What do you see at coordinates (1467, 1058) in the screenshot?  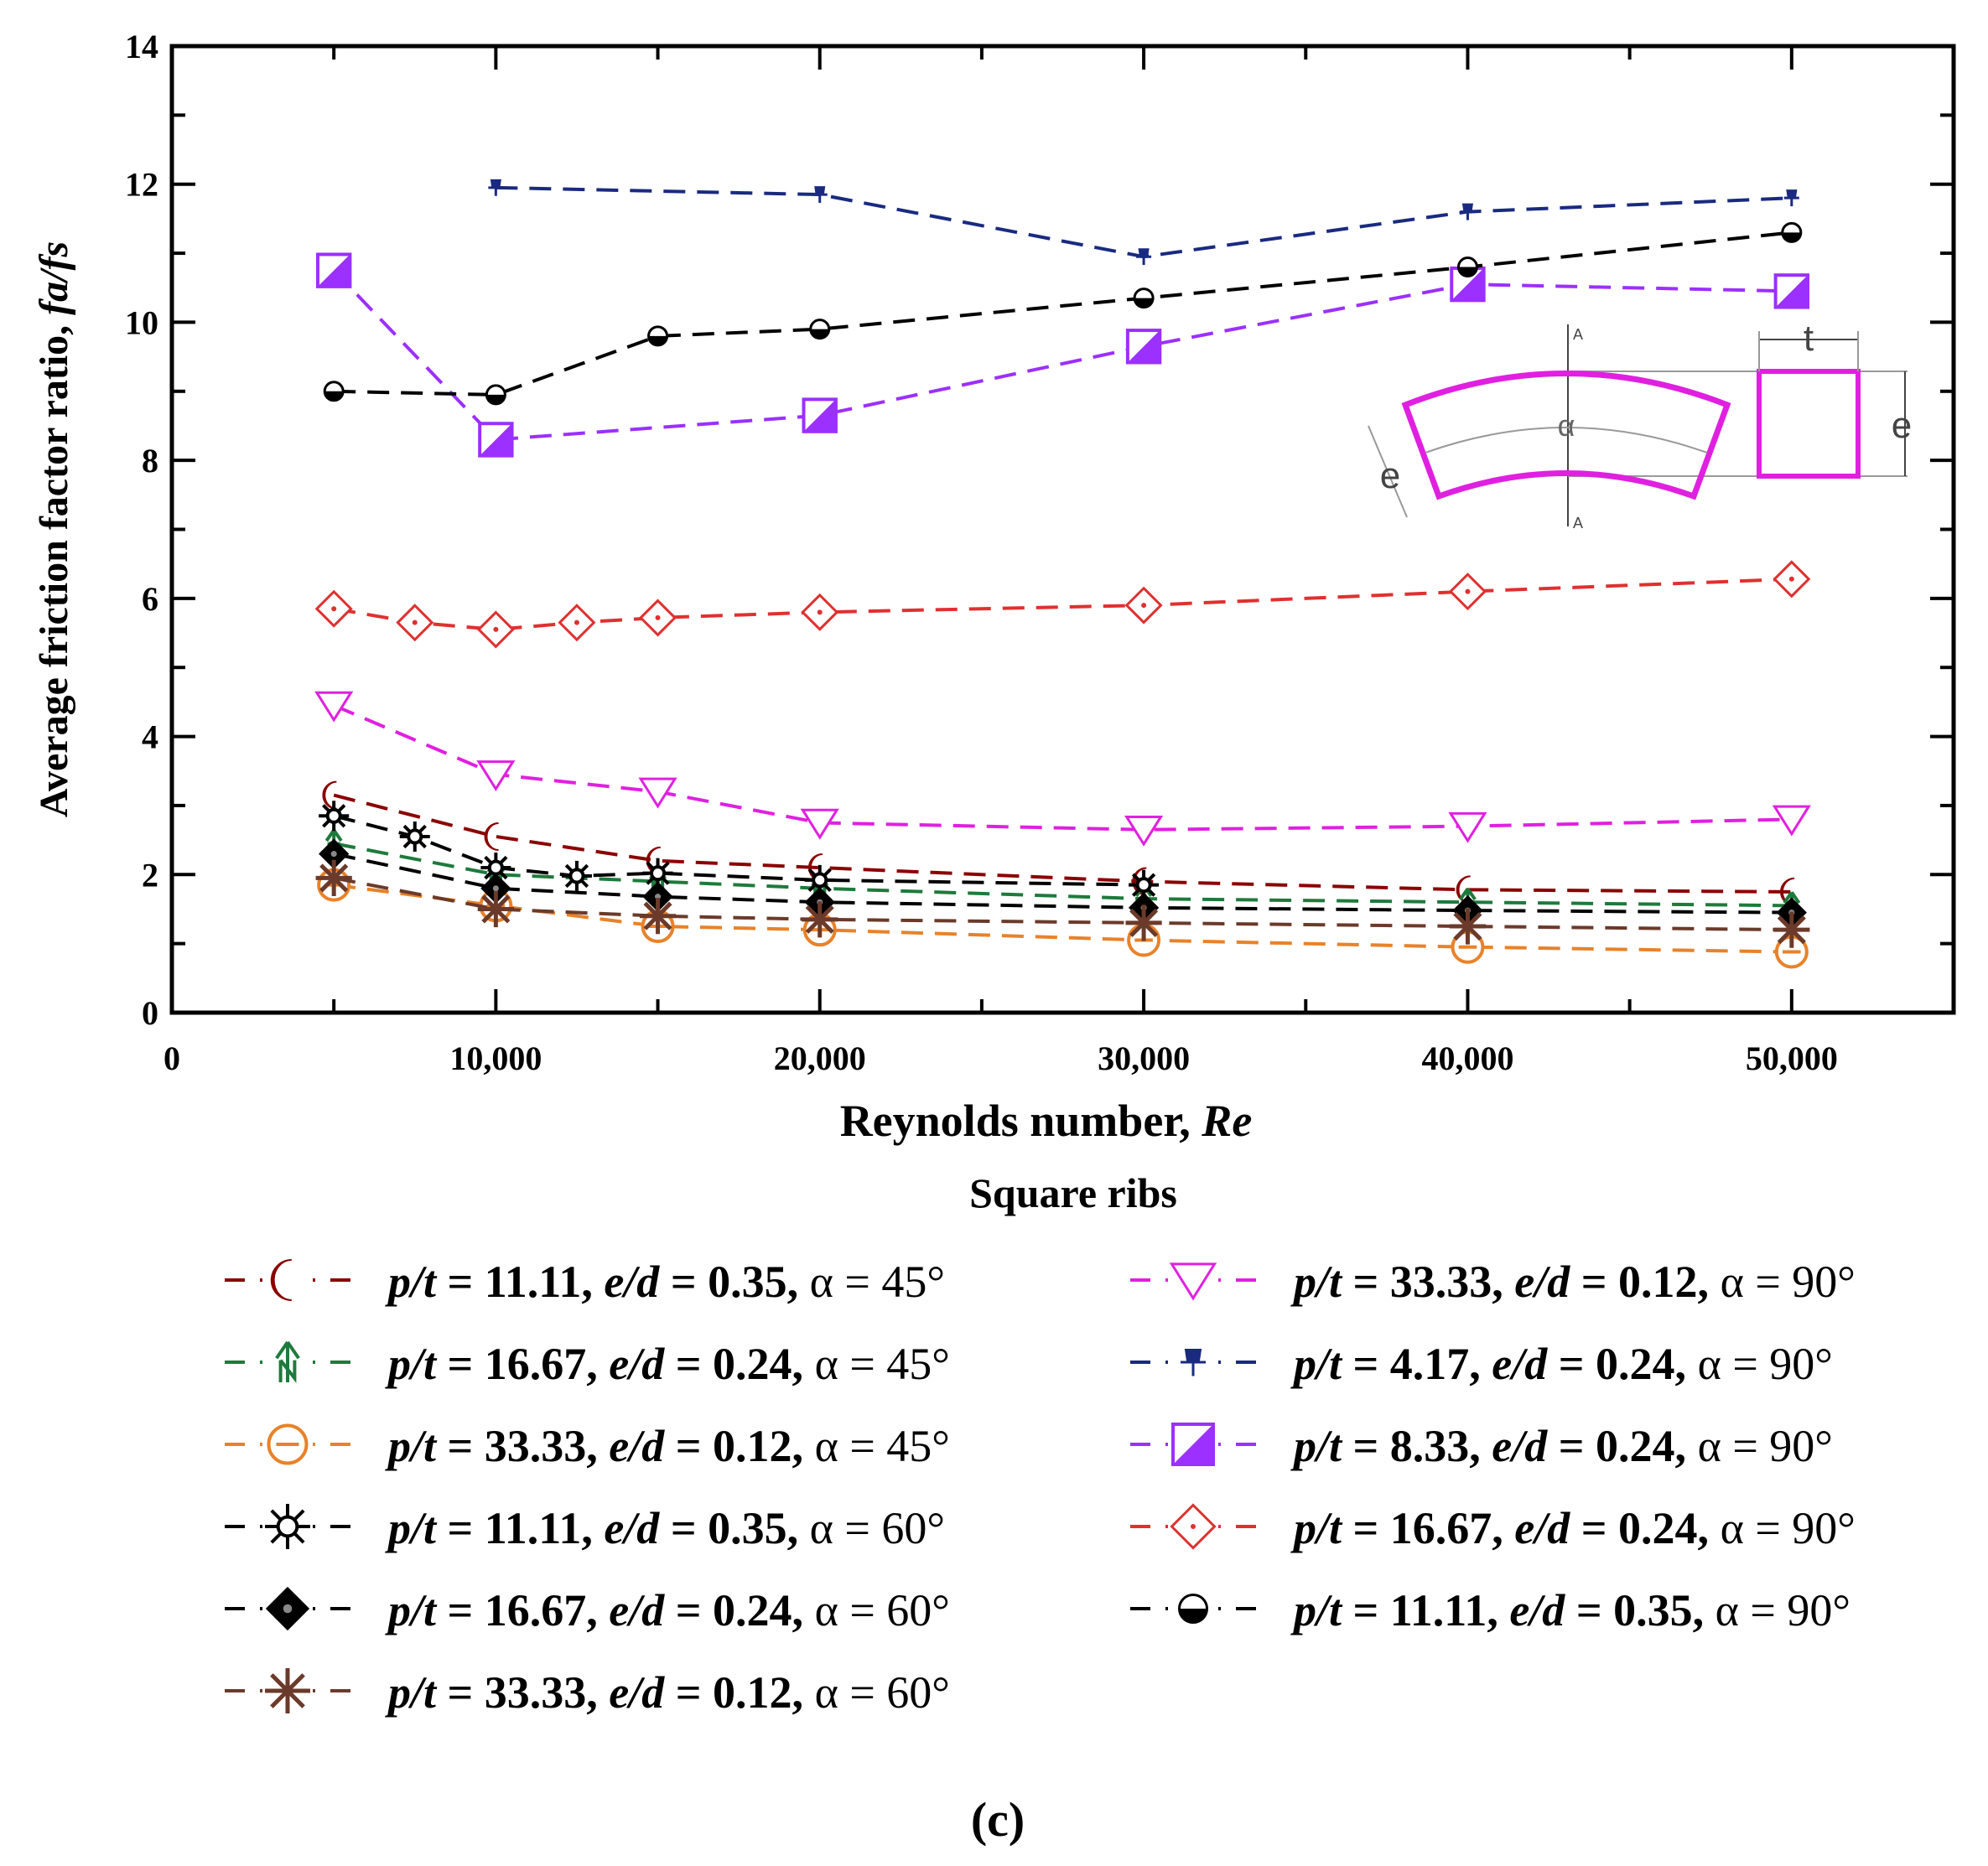 I see `x-tick-label: 40,000` at bounding box center [1467, 1058].